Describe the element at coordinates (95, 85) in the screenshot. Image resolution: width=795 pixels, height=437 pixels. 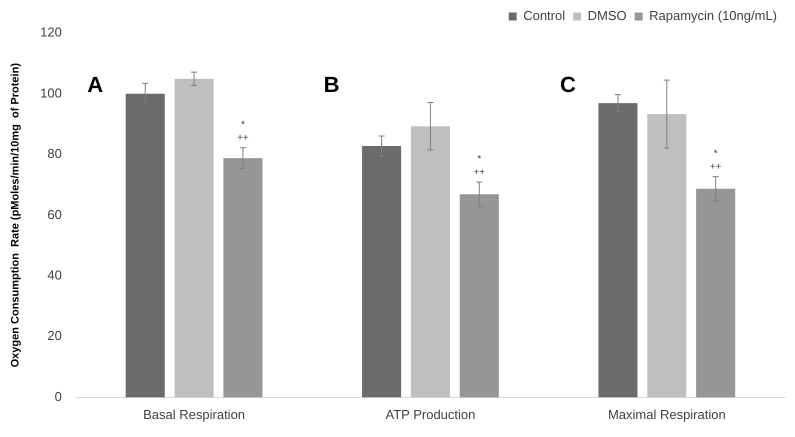
I see `annotation: A` at that location.